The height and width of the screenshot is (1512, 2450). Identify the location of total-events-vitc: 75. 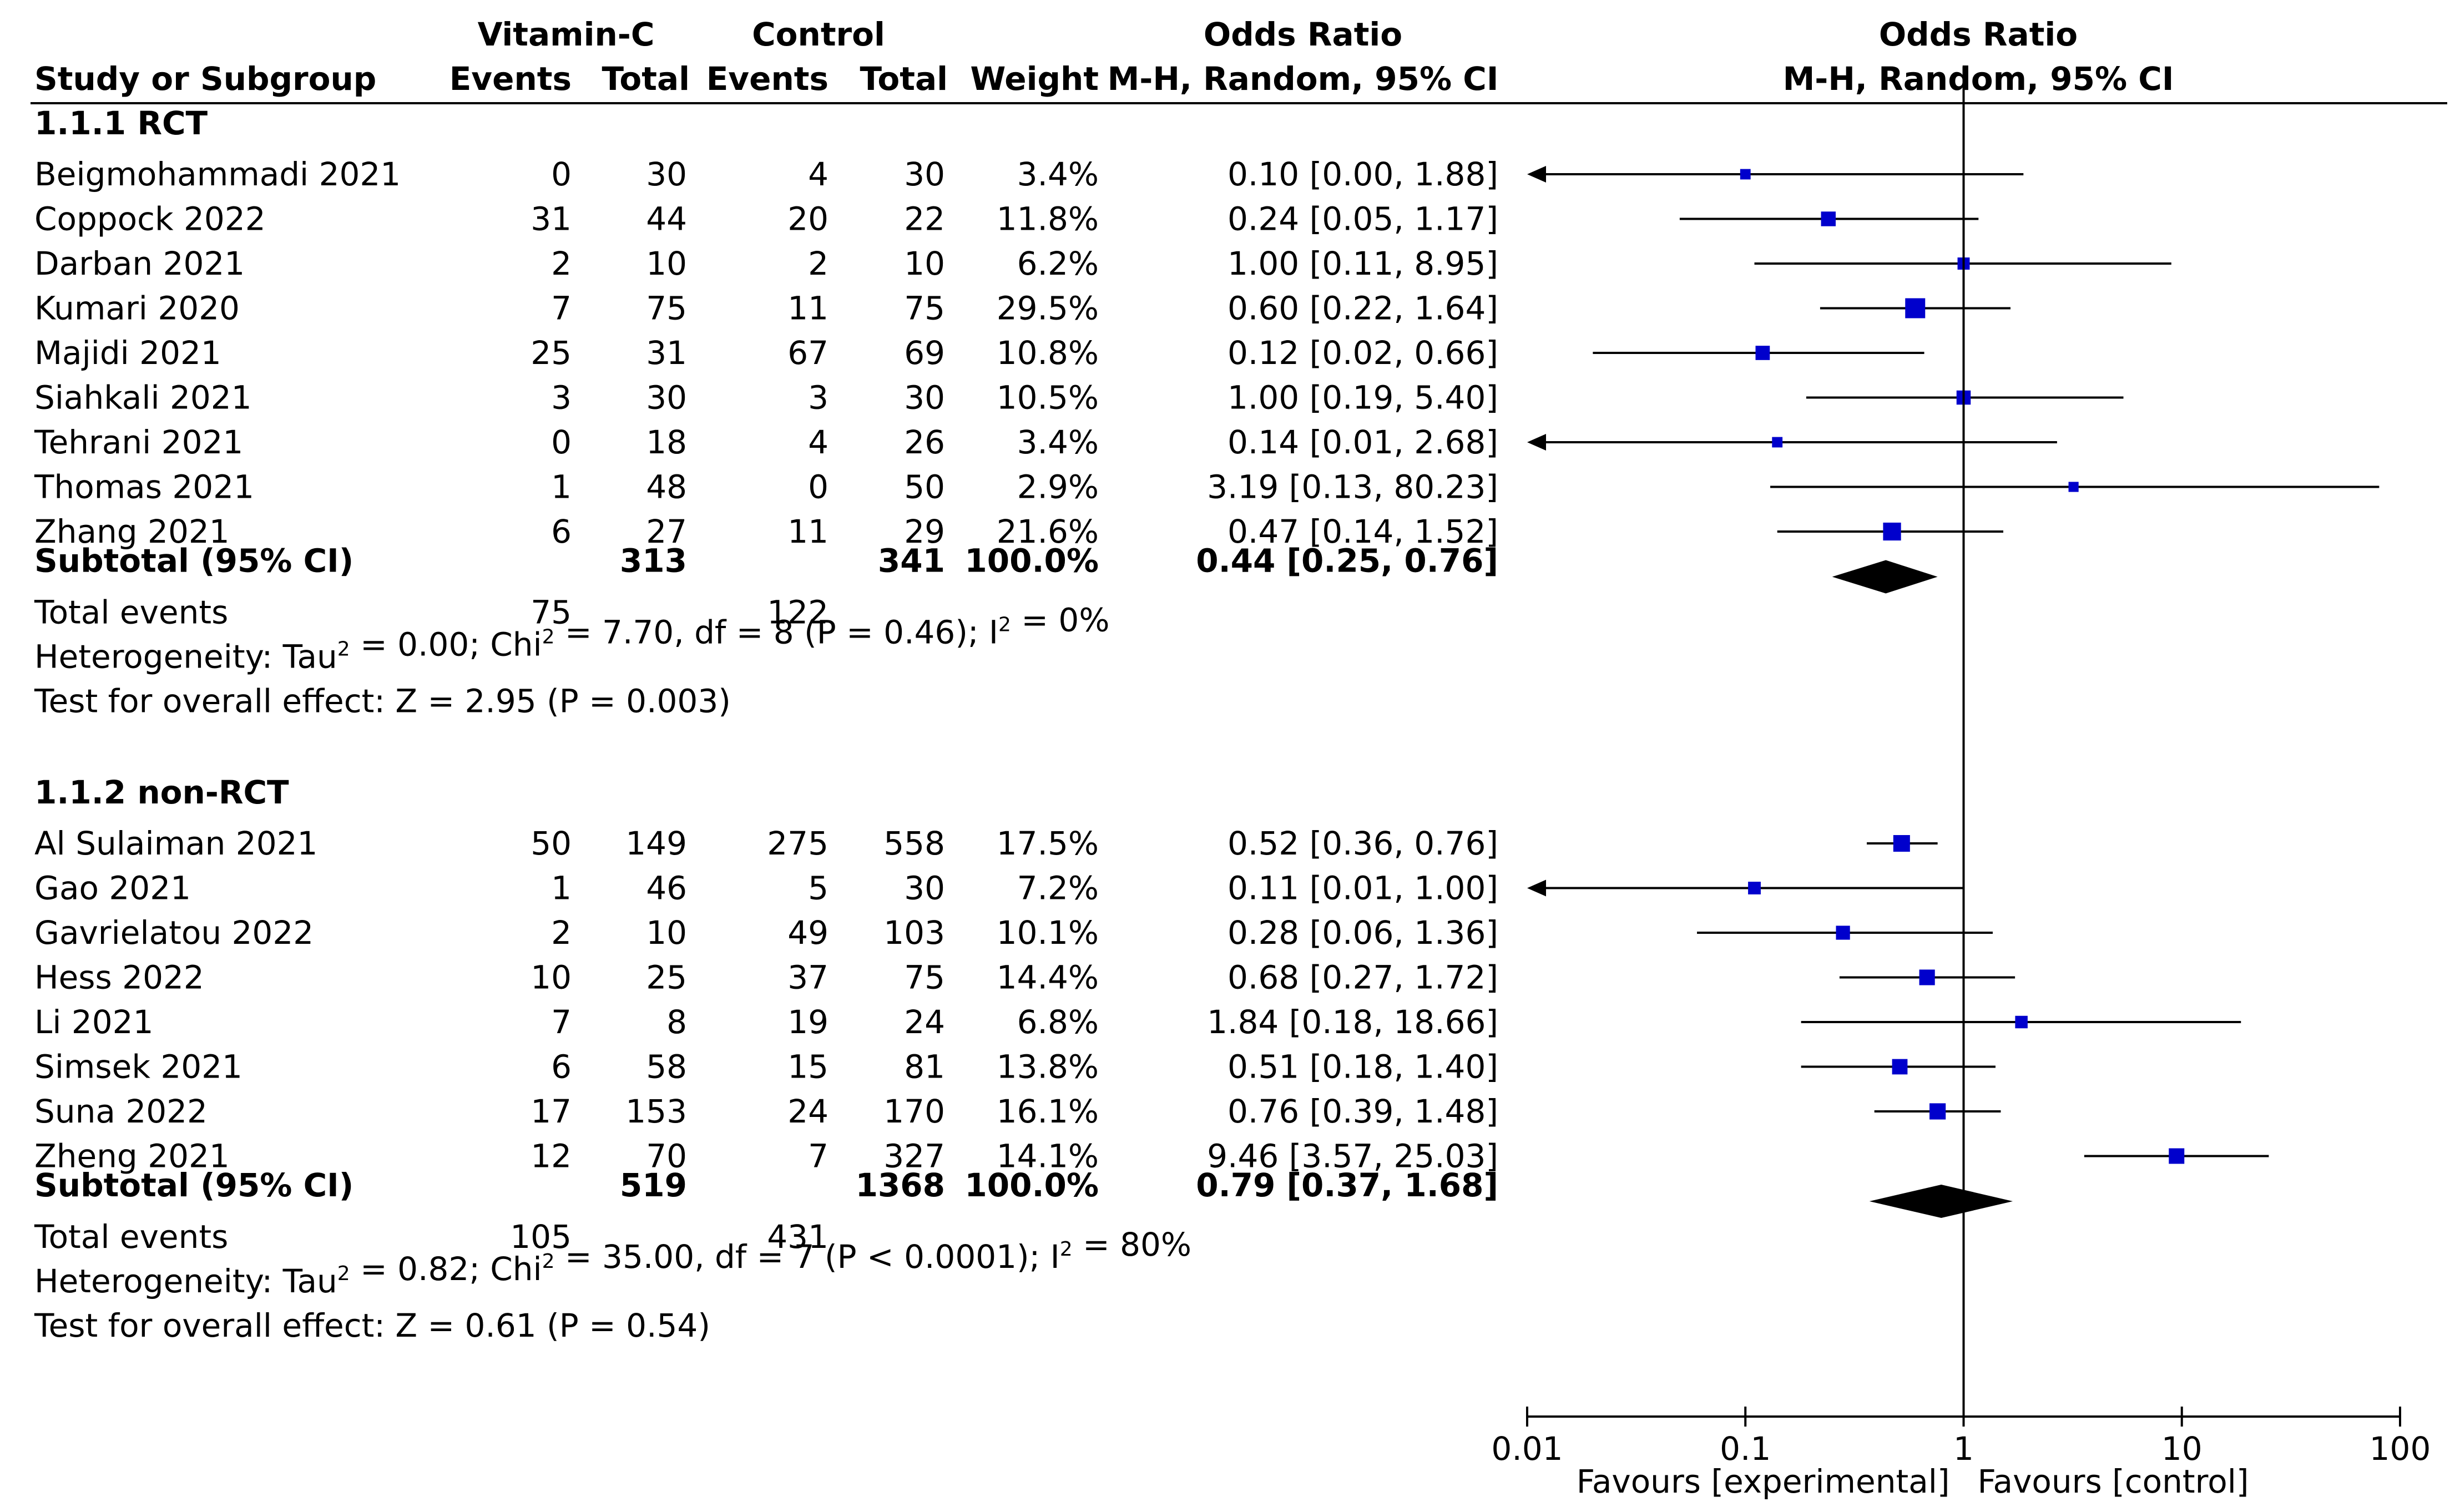
(551, 612).